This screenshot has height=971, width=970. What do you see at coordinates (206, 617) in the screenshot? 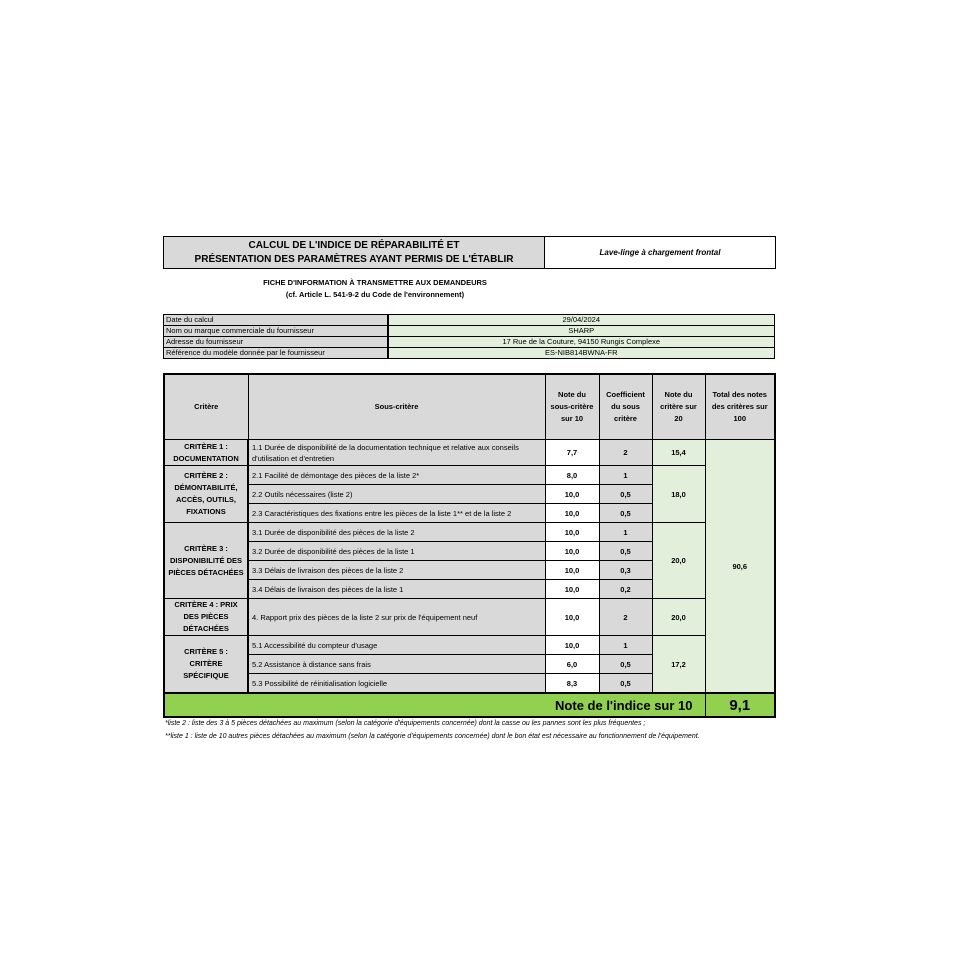
I see `criterion: CRITÈRE 4 : PRIX DES PIÈCES DÉTACHÉES` at bounding box center [206, 617].